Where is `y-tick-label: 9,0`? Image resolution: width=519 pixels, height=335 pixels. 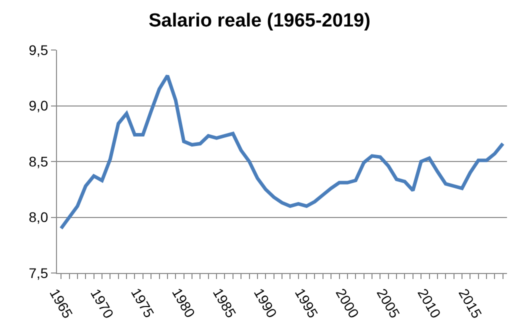 y-tick-label: 9,0 is located at coordinates (38, 106).